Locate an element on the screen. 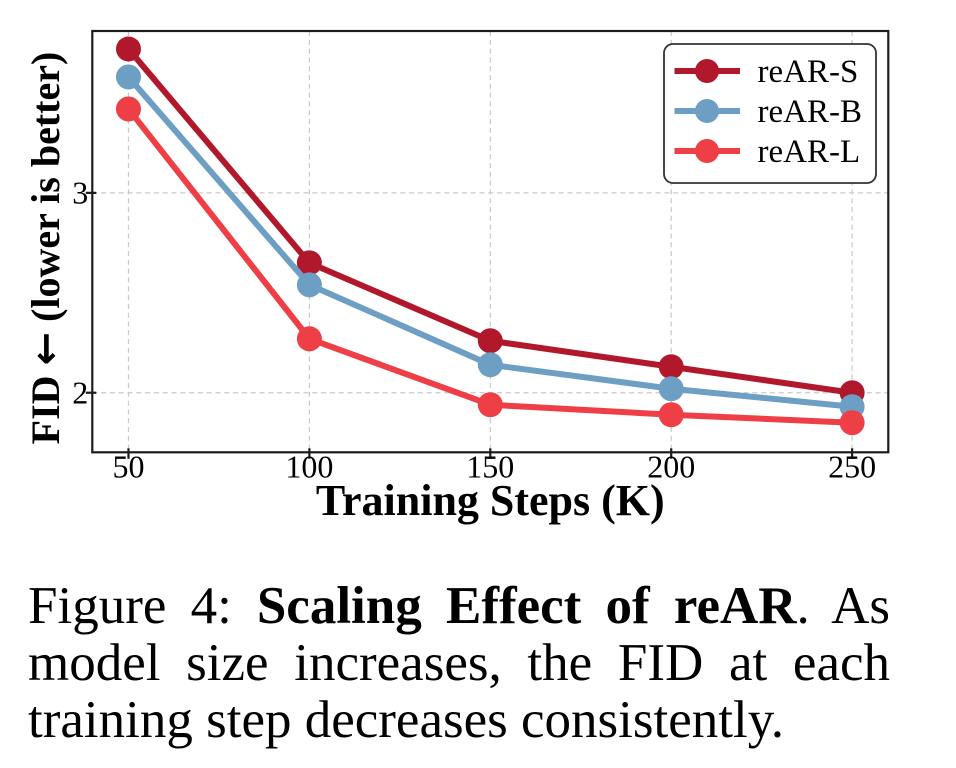  x-tick-label: 150 is located at coordinates (490, 467).